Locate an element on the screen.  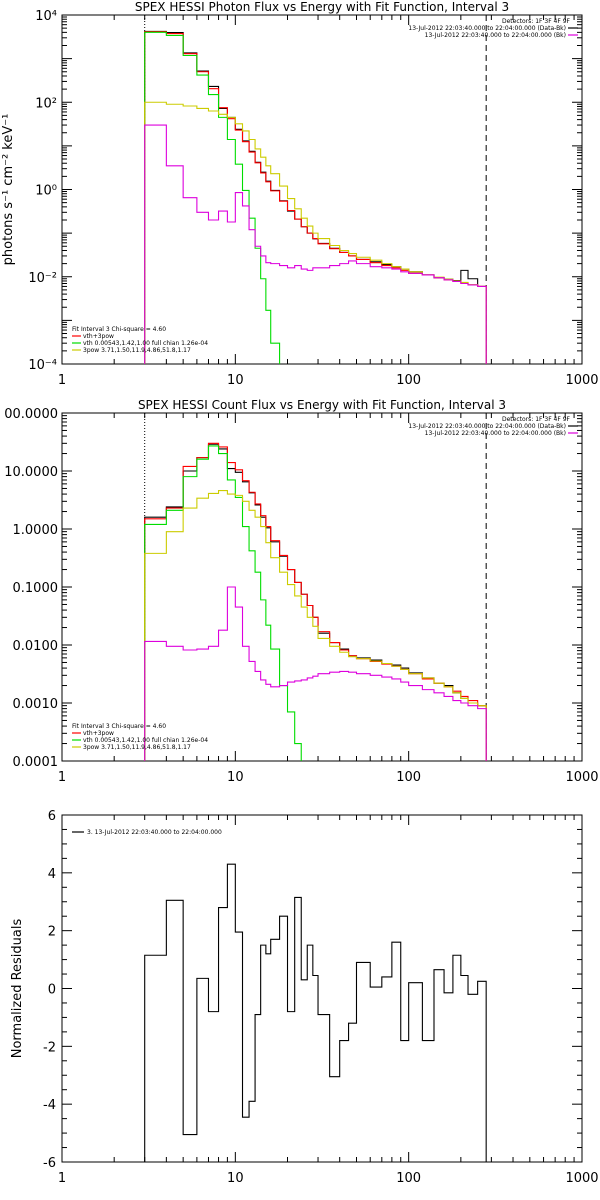
y-tick-label: 0.0010 is located at coordinates (36, 704).